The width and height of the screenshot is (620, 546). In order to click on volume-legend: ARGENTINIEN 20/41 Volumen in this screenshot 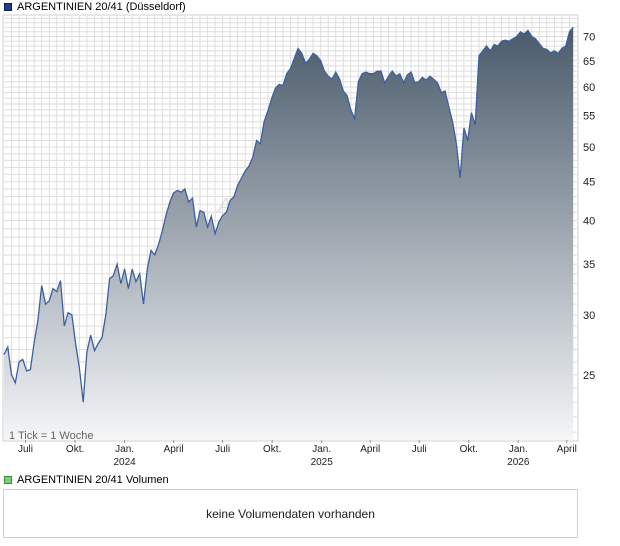, I will do `click(86, 480)`.